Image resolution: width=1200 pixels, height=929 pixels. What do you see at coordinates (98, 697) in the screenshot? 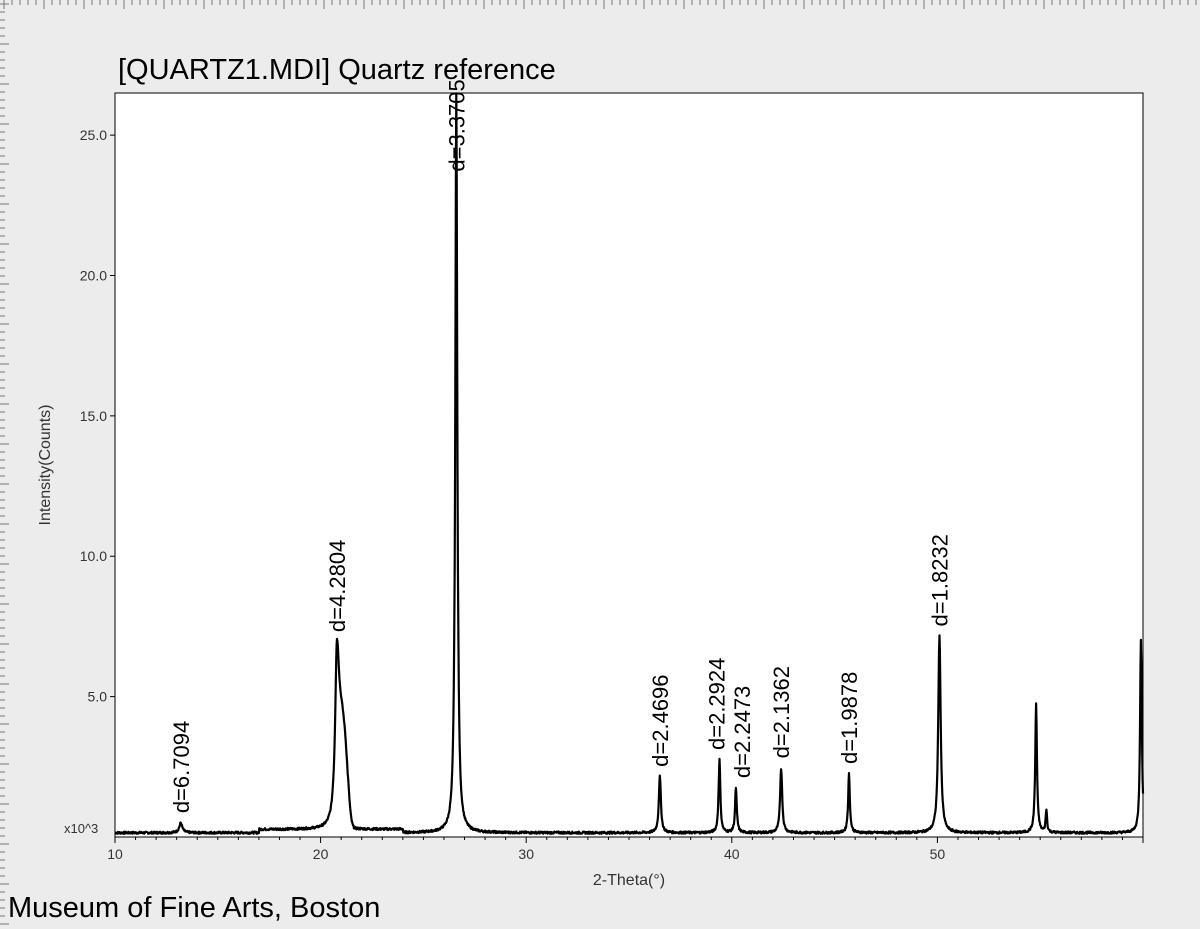
I see `y-tick-label: 5.0` at bounding box center [98, 697].